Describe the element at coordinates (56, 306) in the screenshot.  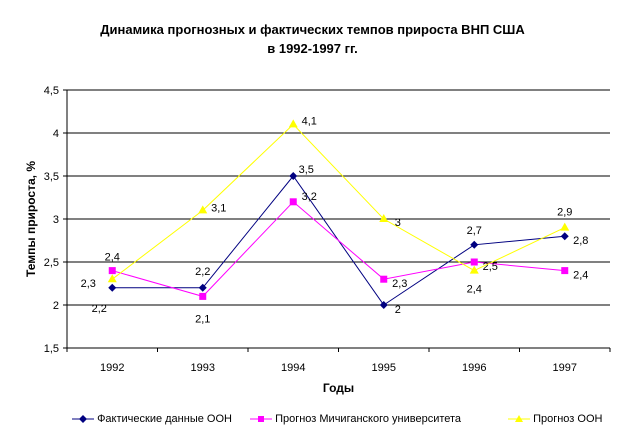
I see `y-tick-label: 2` at that location.